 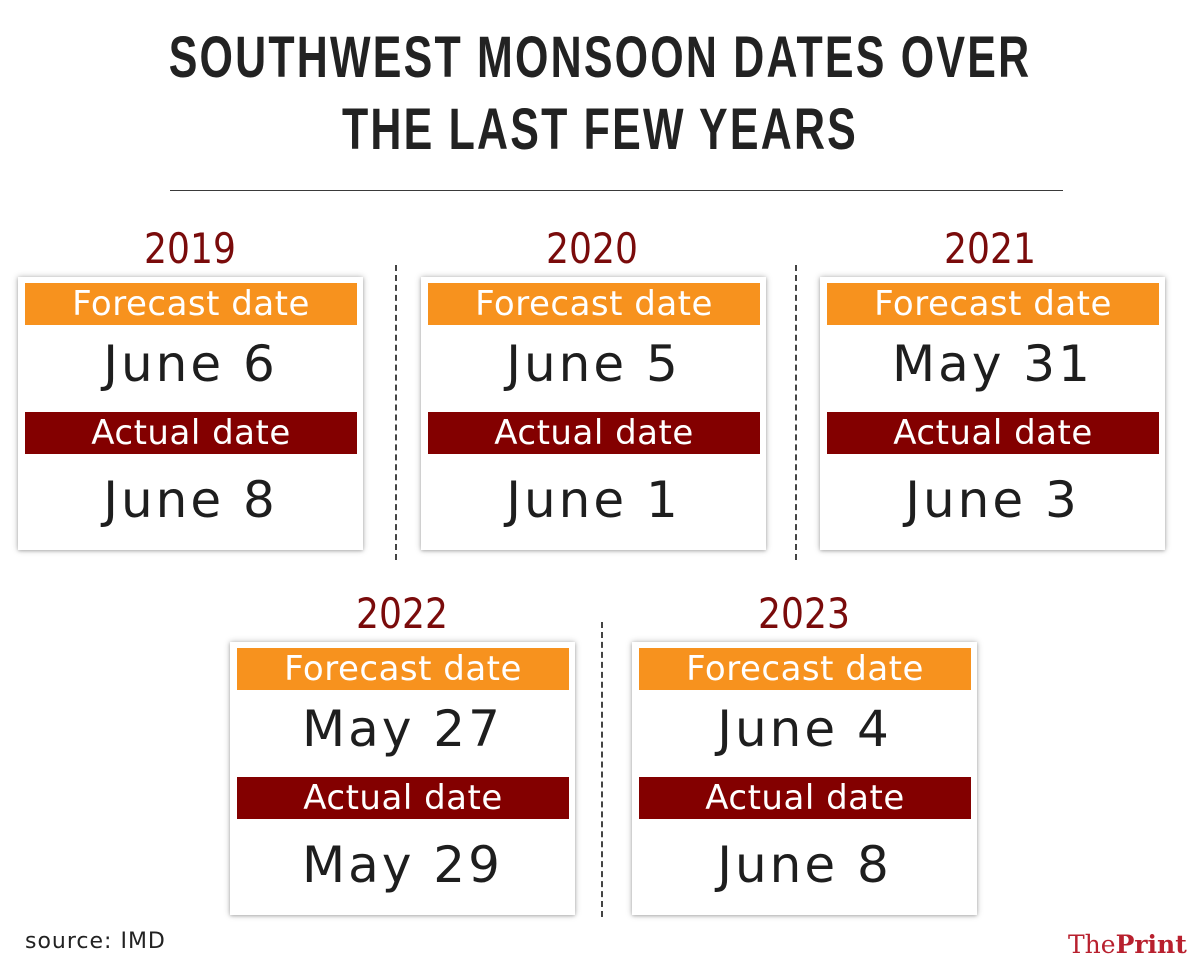 I want to click on year-label-2019: 2019, so click(x=190, y=248).